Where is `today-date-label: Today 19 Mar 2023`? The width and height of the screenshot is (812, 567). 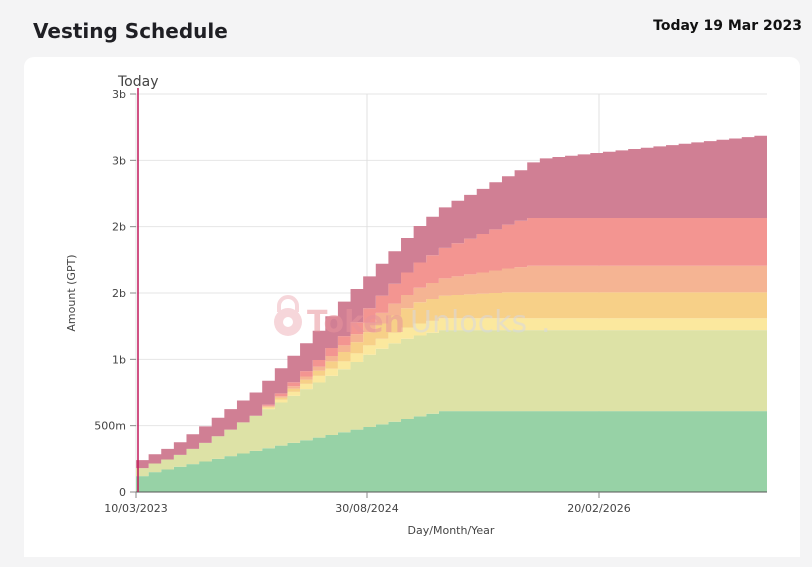 today-date-label: Today 19 Mar 2023 is located at coordinates (727, 26).